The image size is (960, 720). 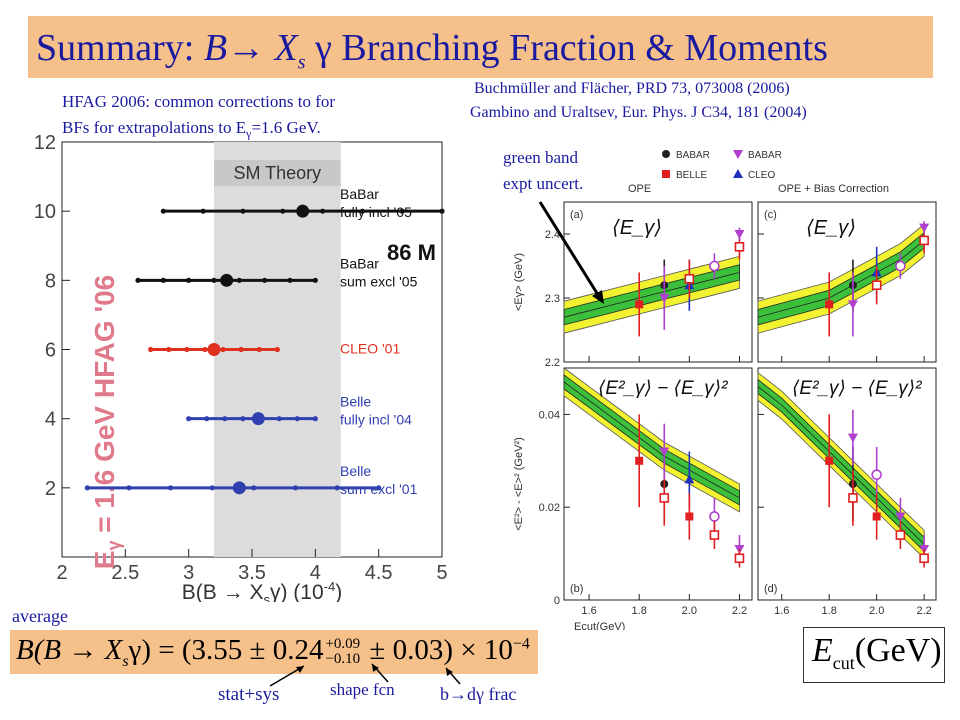 I want to click on green-band-pointer-head, so click(x=598, y=297).